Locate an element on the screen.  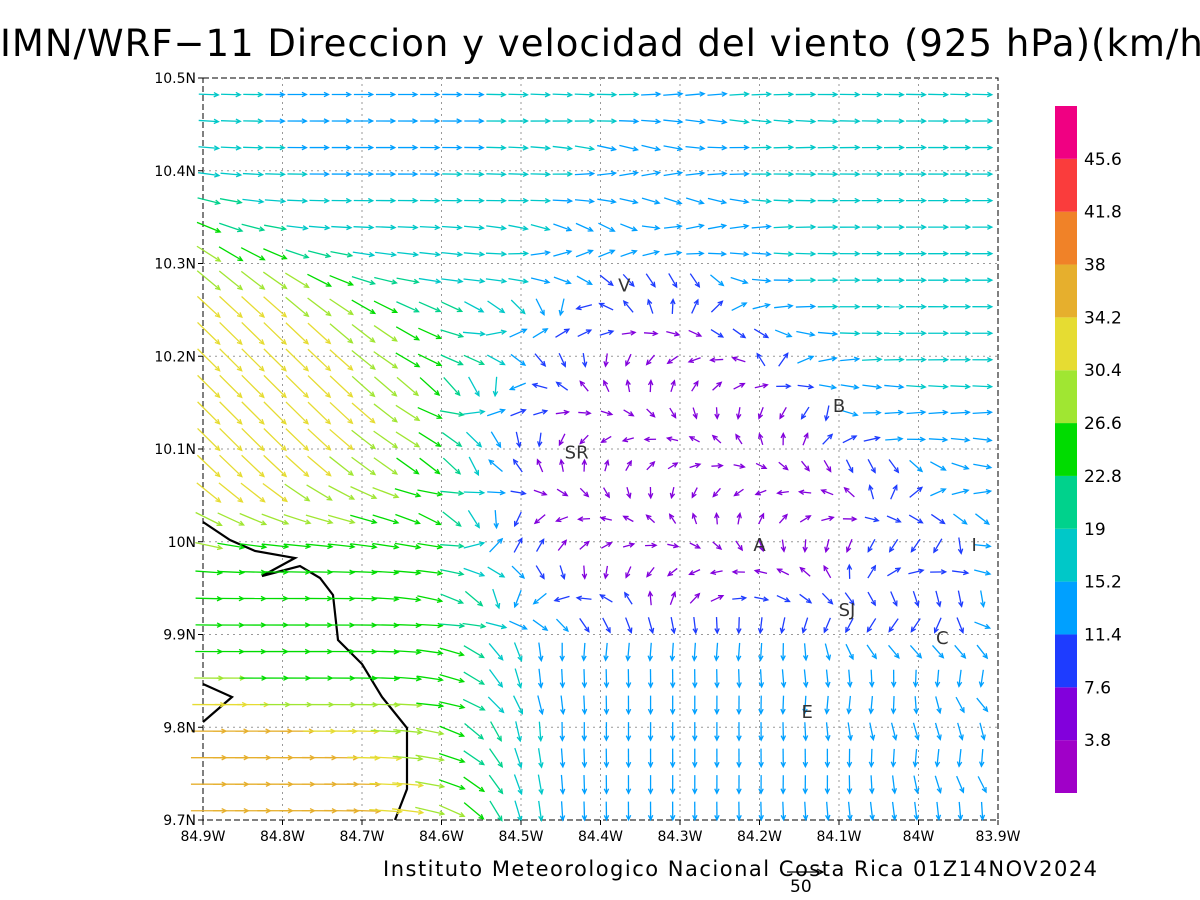
reference-vector-arrow is located at coordinates (806, 872).